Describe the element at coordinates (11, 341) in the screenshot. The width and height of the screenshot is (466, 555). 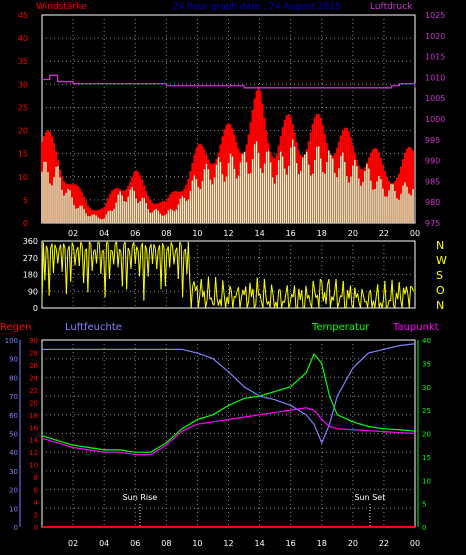
I see `humidity-tick-label: 100` at that location.